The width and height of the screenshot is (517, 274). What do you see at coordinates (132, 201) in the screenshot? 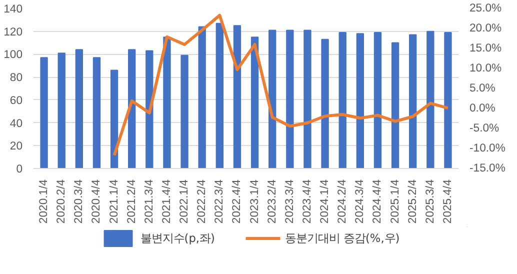
I see `x-tick-label: 2021.2/4` at bounding box center [132, 201].